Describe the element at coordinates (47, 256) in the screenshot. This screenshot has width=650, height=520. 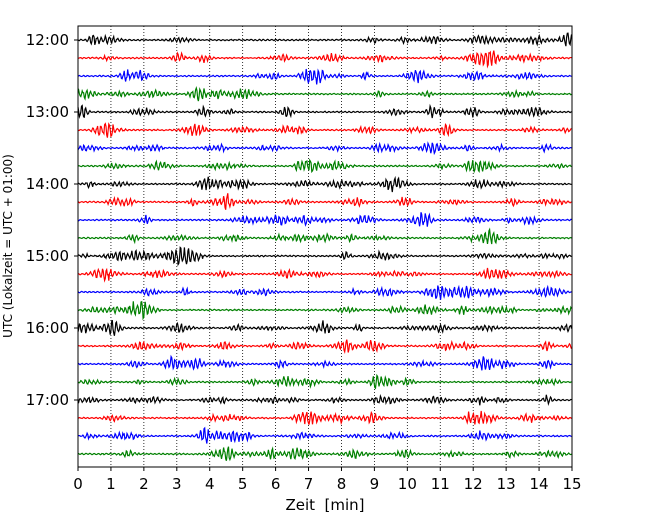
I see `y-tick-label: 15:00` at that location.